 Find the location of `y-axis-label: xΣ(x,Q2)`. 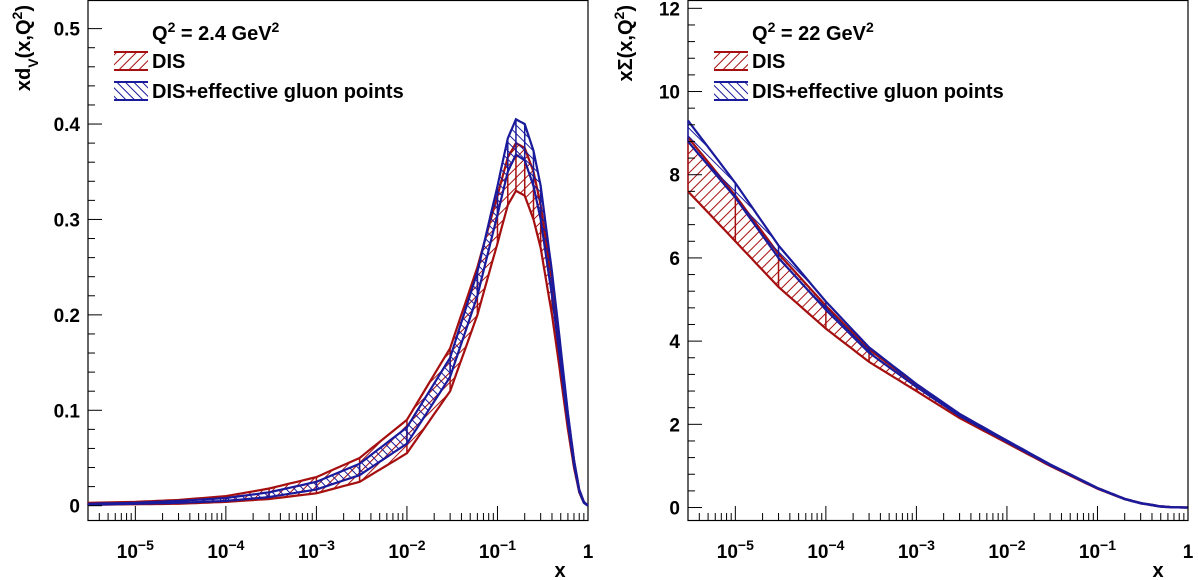

y-axis-label: xΣ(x,Q2) is located at coordinates (624, 43).